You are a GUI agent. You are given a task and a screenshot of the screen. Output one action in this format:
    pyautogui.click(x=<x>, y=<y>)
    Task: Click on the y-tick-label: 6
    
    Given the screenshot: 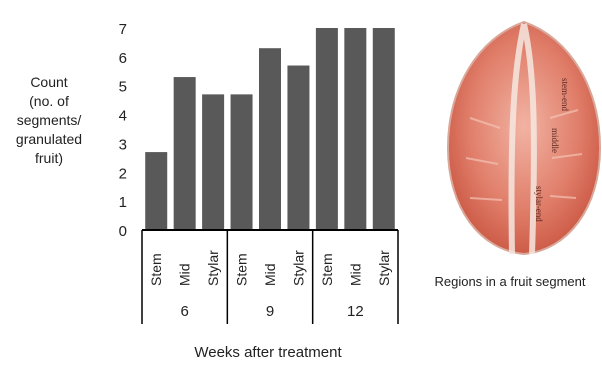 What is the action you would take?
    pyautogui.click(x=123, y=58)
    